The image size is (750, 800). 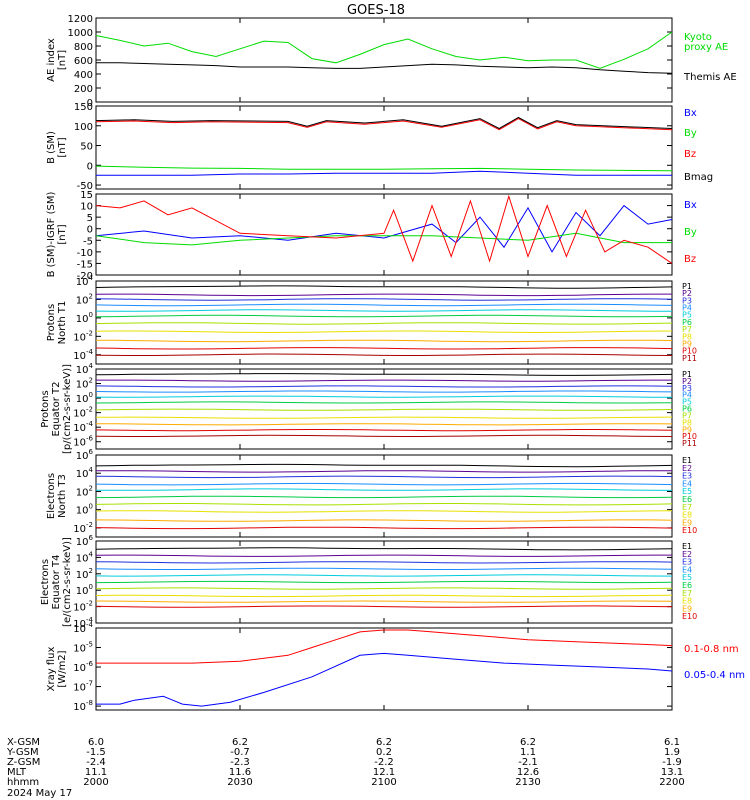 What do you see at coordinates (689, 616) in the screenshot?
I see `legend-label: E10` at bounding box center [689, 616].